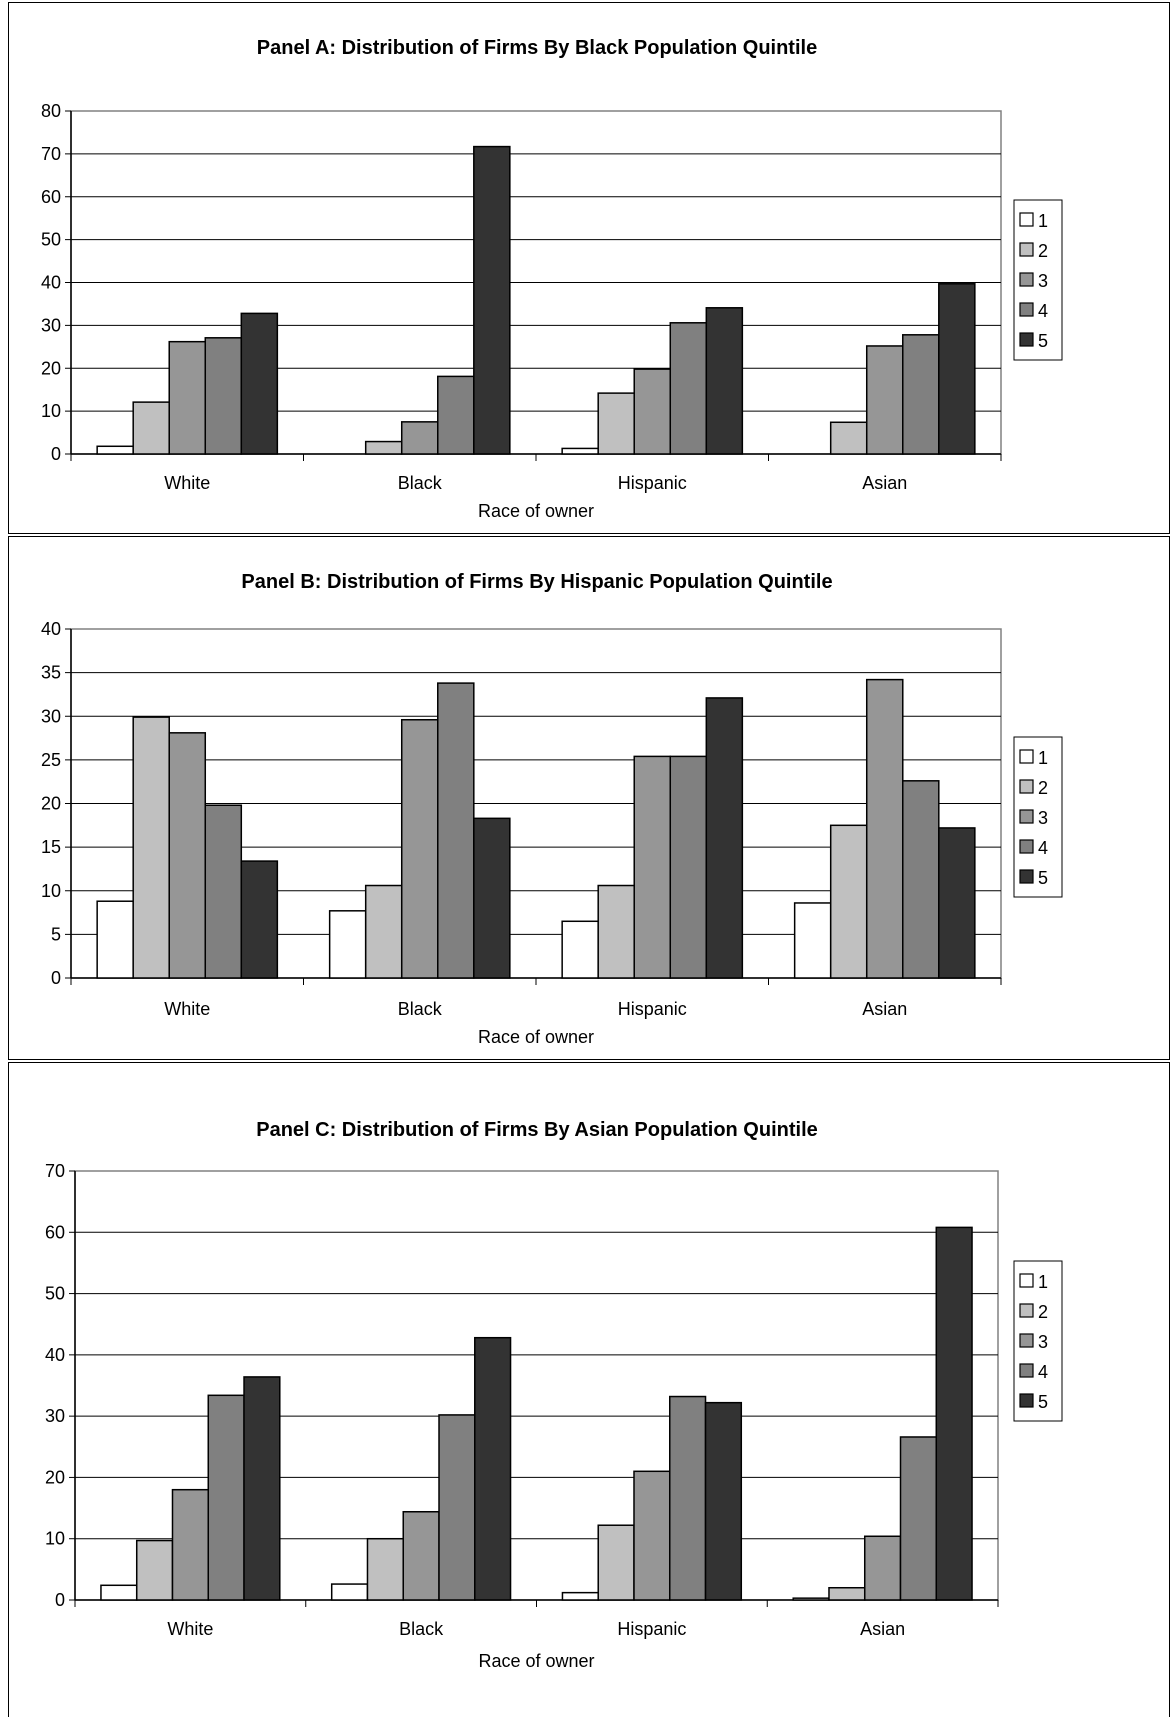  I want to click on panel-c-bar-black-q1, so click(349, 1592).